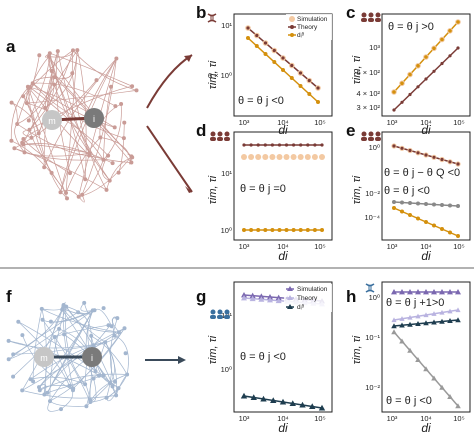 This screenshot has height=434, width=474. What do you see at coordinates (357, 349) in the screenshot?
I see `ylabel-h: τim, τi` at bounding box center [357, 349].